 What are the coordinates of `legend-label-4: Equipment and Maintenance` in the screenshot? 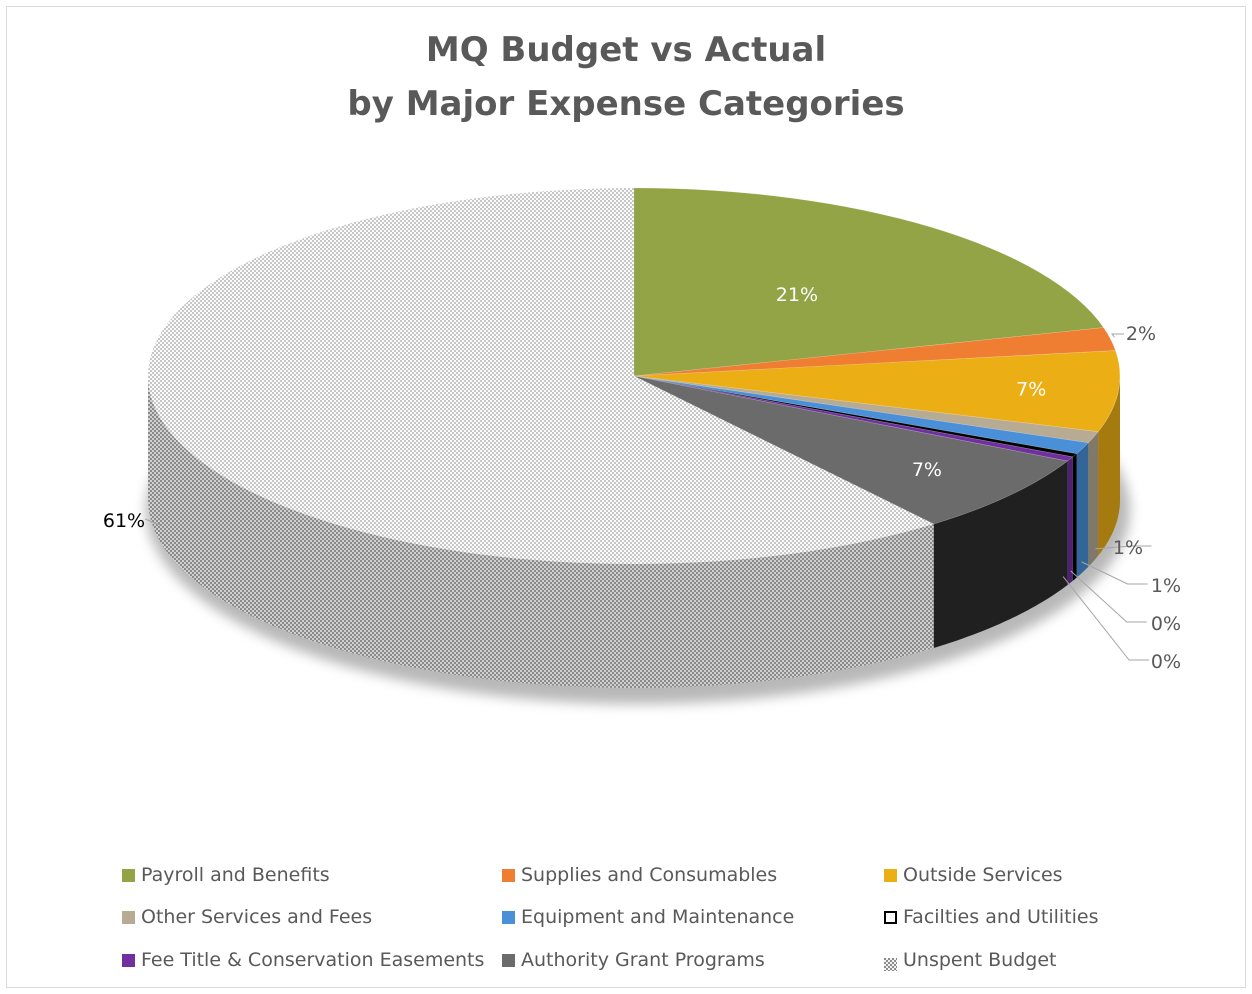 It's located at (658, 917).